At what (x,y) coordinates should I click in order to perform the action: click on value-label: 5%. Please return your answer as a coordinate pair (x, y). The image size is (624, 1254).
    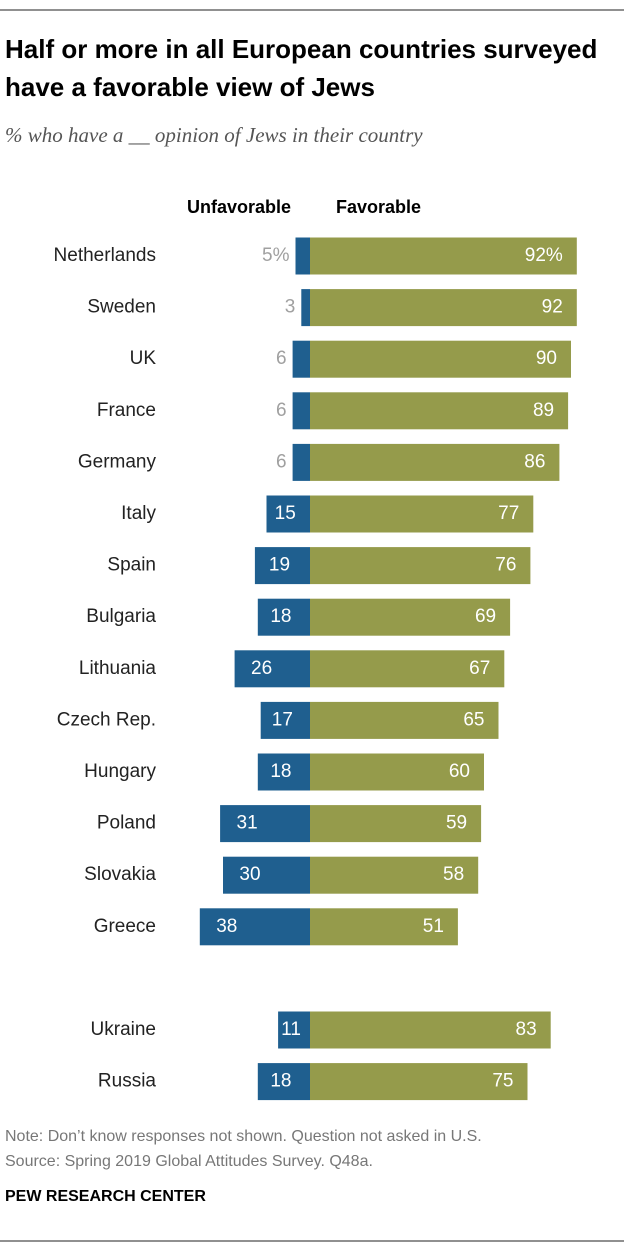
    Looking at the image, I should click on (276, 255).